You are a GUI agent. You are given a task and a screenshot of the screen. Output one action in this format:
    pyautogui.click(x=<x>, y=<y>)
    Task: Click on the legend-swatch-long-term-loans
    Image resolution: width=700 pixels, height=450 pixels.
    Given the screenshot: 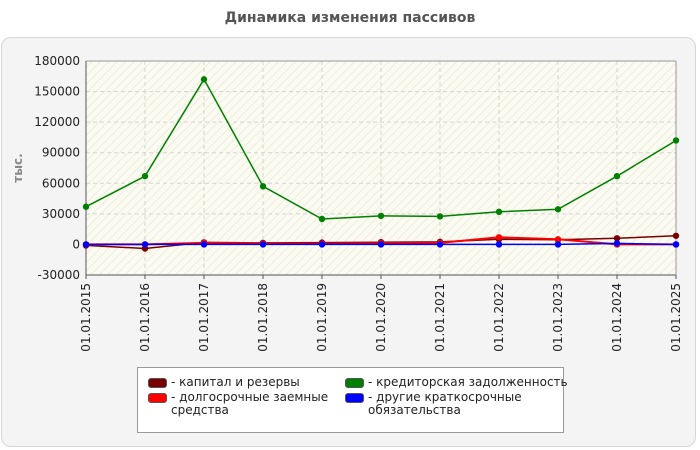 What is the action you would take?
    pyautogui.click(x=157, y=398)
    